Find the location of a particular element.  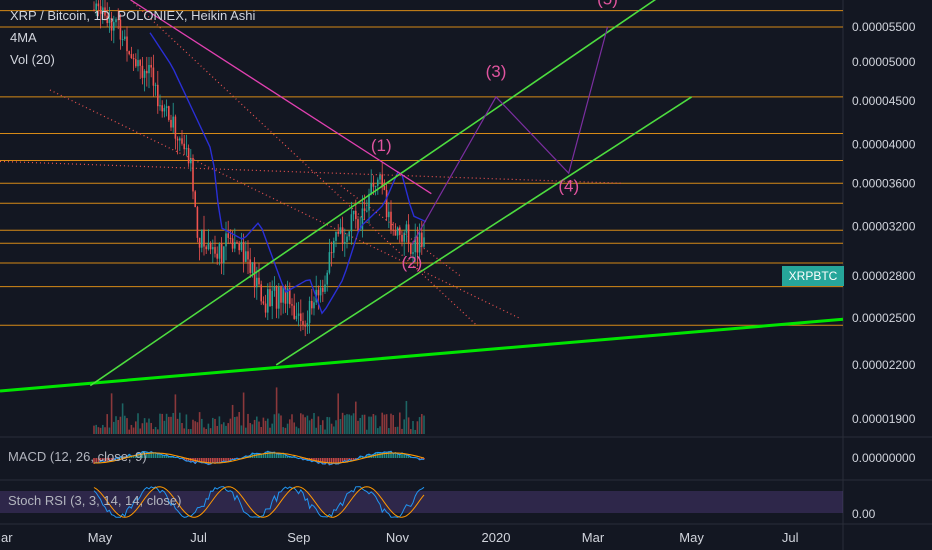

price-axis-tick-label: 0.00001900 is located at coordinates (884, 419).